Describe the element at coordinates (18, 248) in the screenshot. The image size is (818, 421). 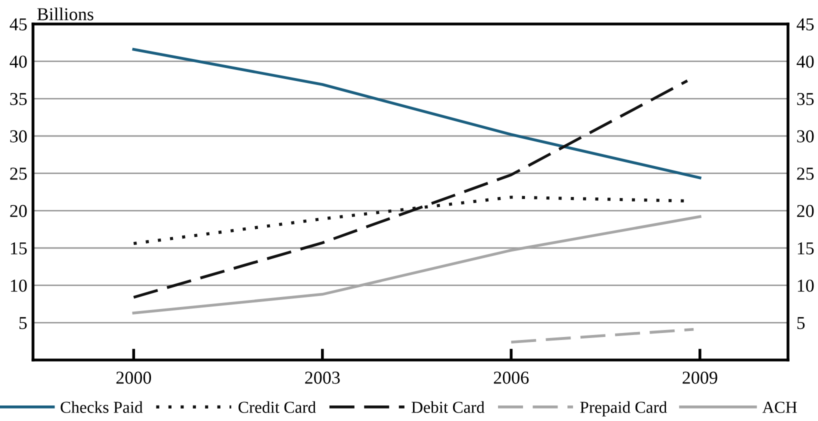
I see `y-tick-label: 15` at that location.